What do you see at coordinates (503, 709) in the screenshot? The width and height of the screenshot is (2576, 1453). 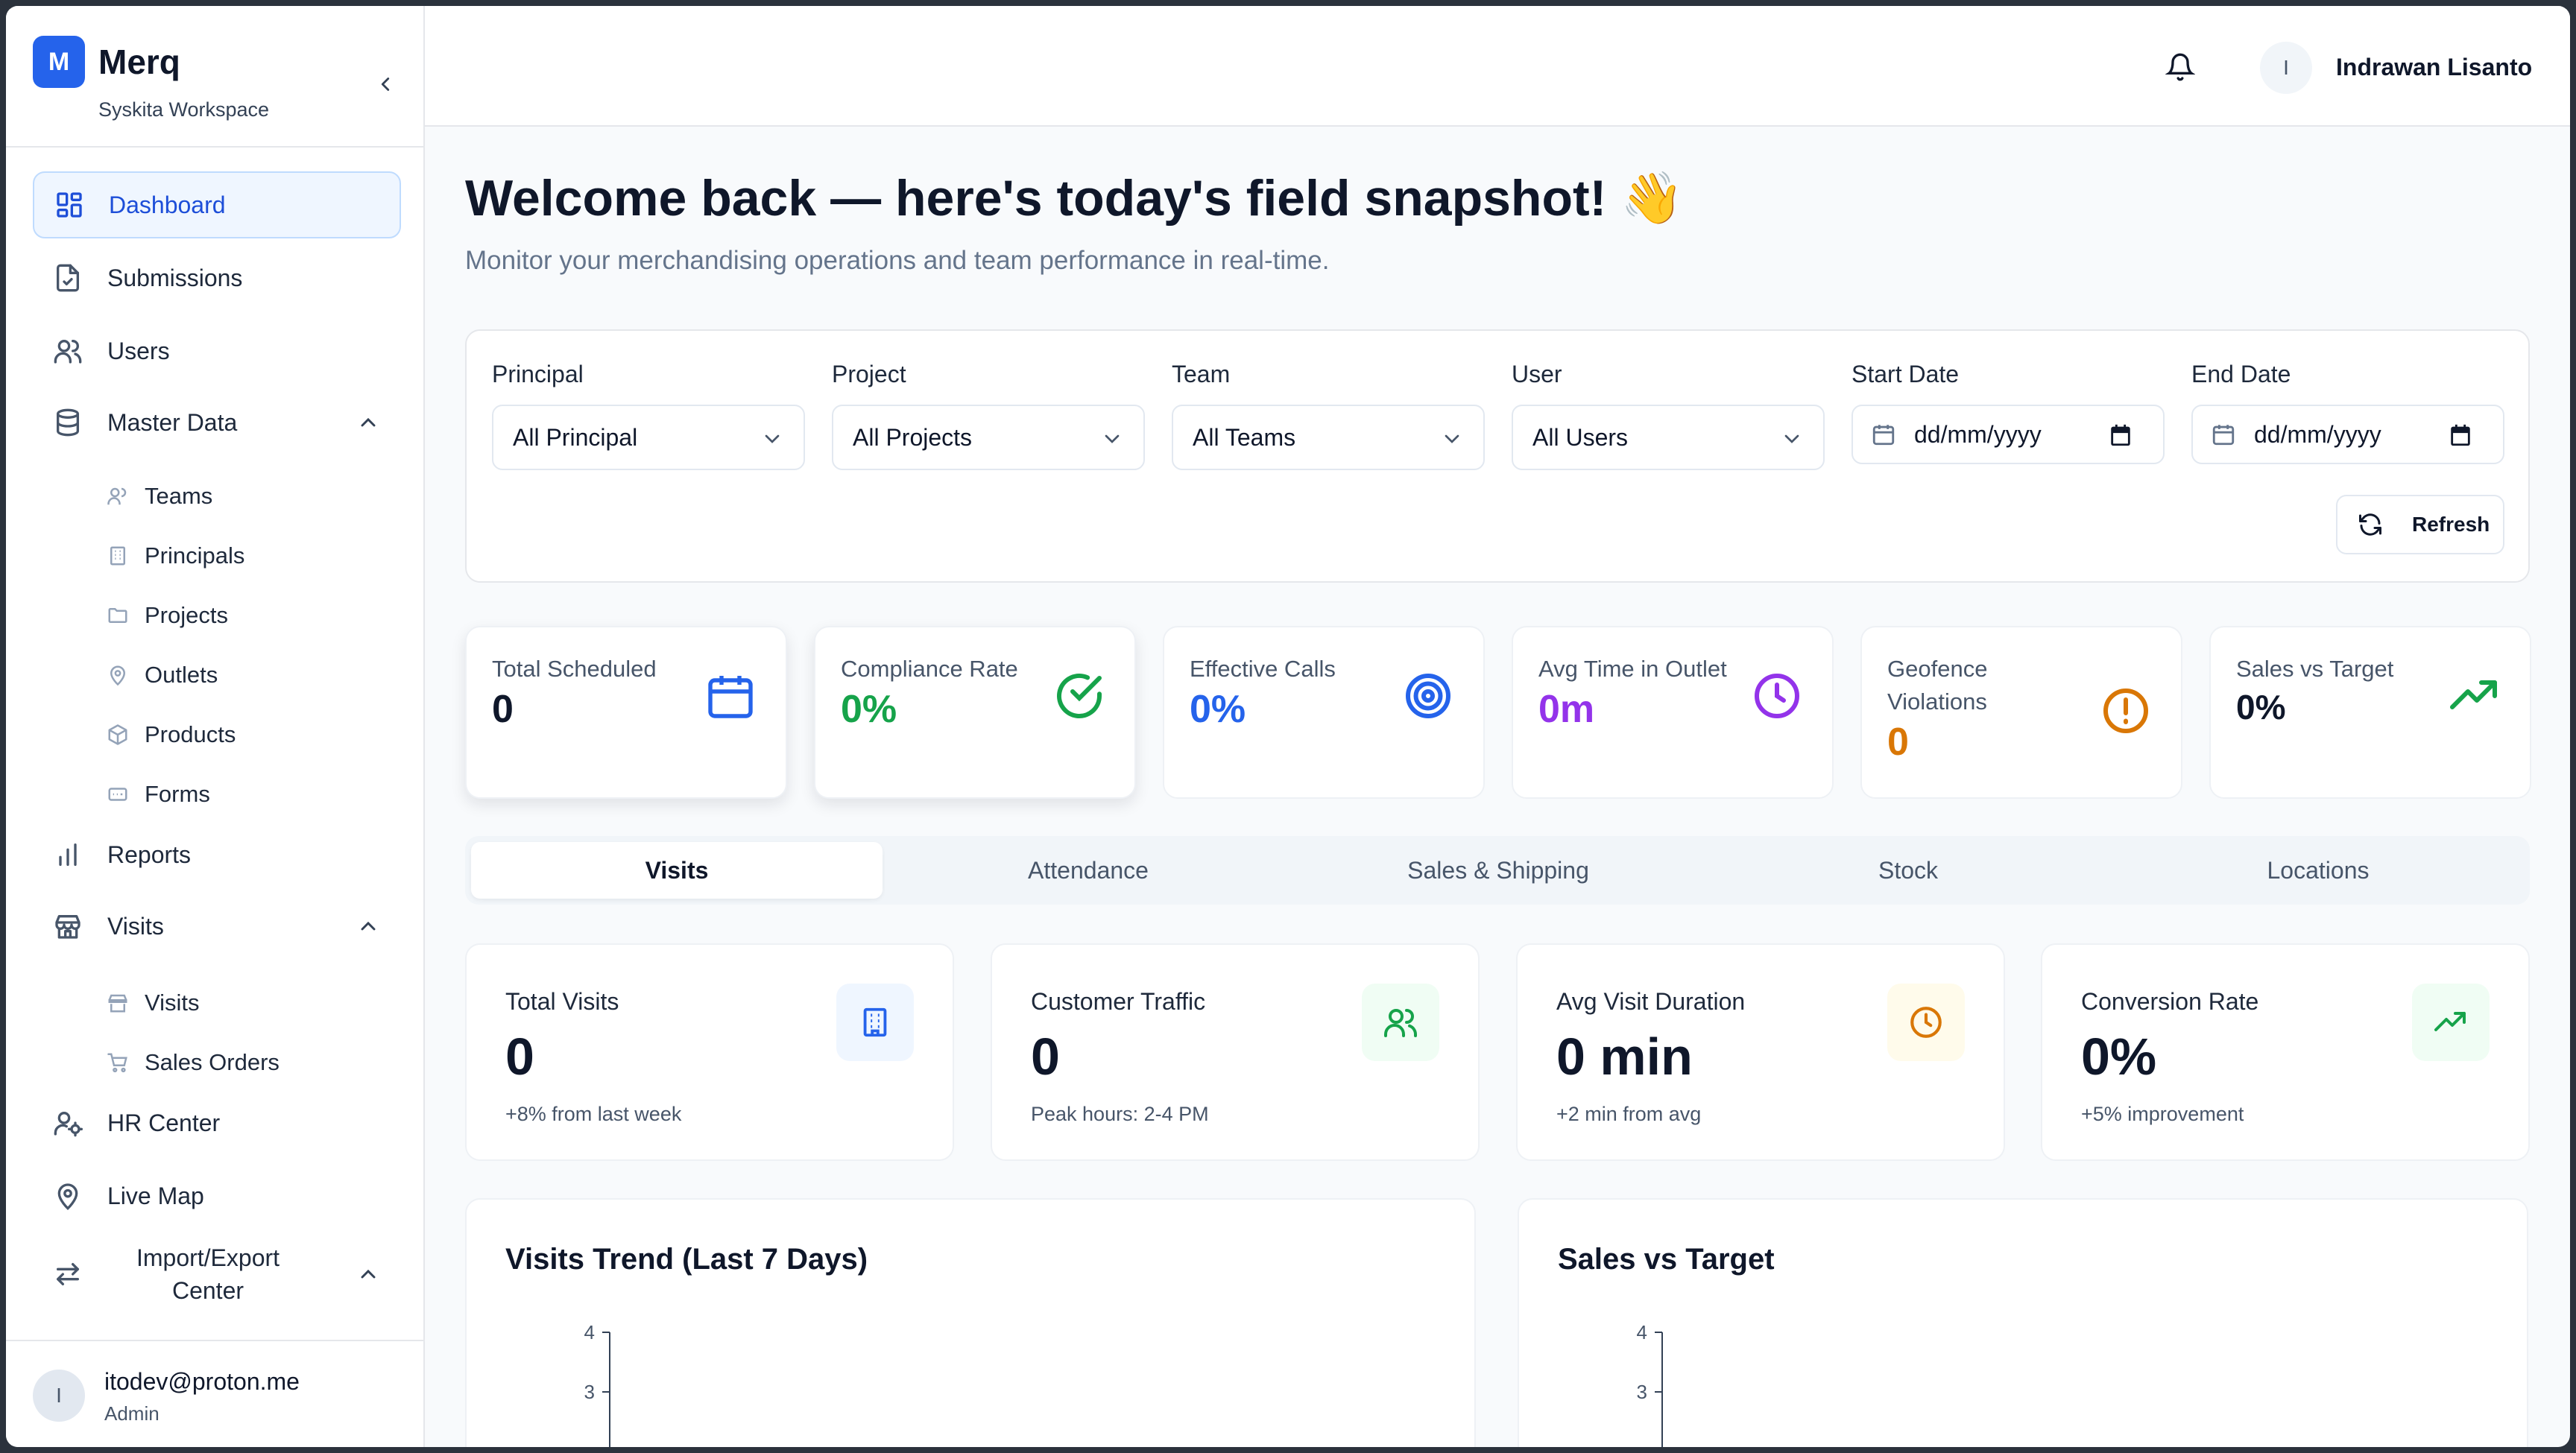 I see `kpi-value: 0` at bounding box center [503, 709].